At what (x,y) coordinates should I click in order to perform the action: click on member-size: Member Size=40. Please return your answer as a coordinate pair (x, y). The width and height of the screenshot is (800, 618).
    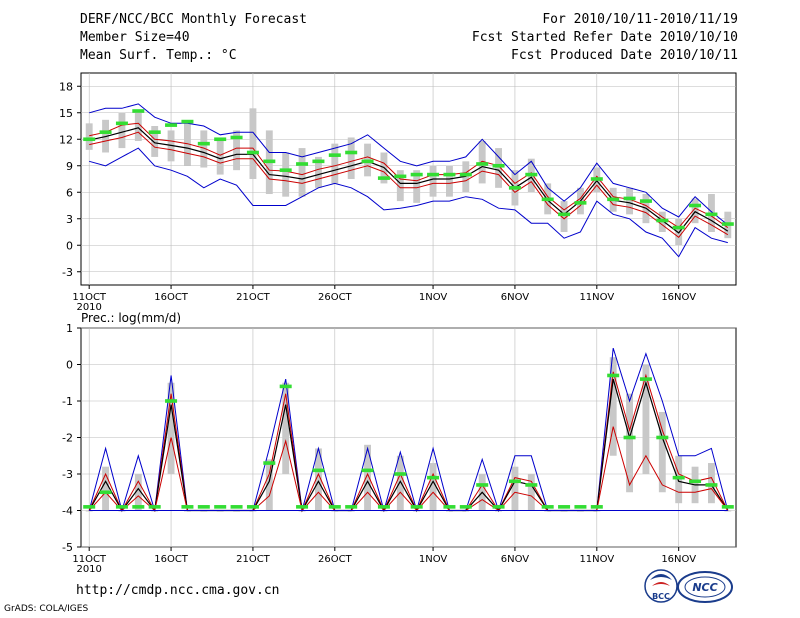
    Looking at the image, I should click on (135, 37).